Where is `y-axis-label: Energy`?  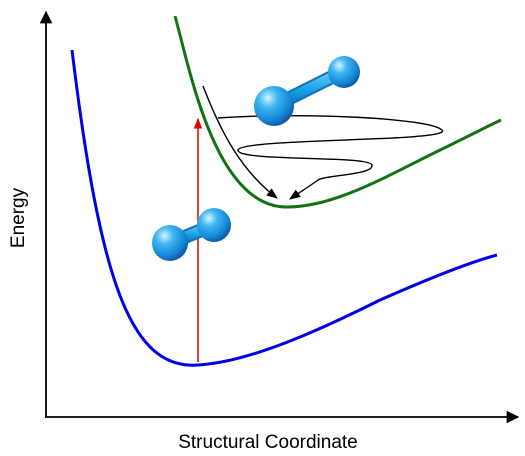
y-axis-label: Energy is located at coordinates (18, 217).